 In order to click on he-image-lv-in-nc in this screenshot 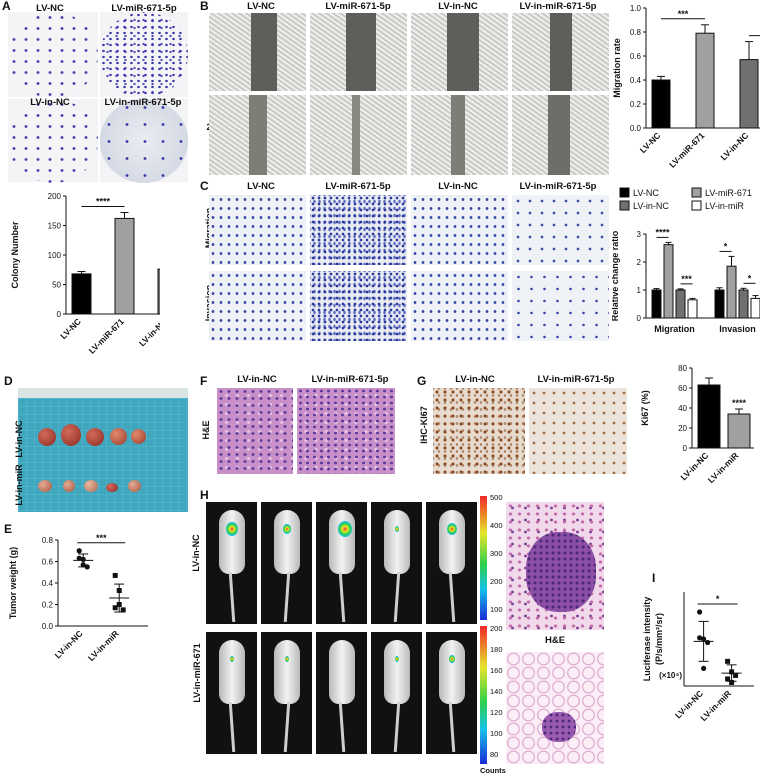, I will do `click(255, 431)`.